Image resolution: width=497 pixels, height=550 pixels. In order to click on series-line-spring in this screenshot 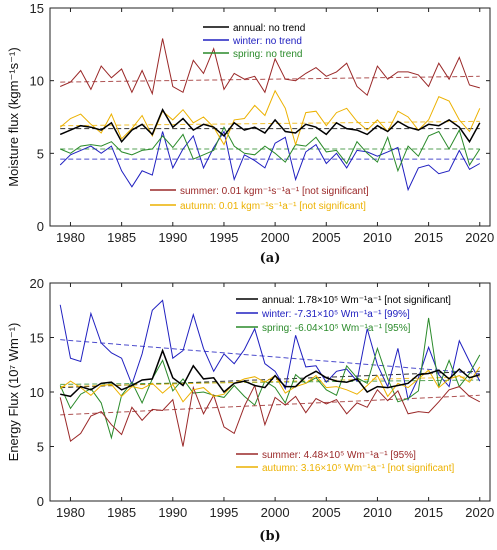, I will do `click(270, 149)`.